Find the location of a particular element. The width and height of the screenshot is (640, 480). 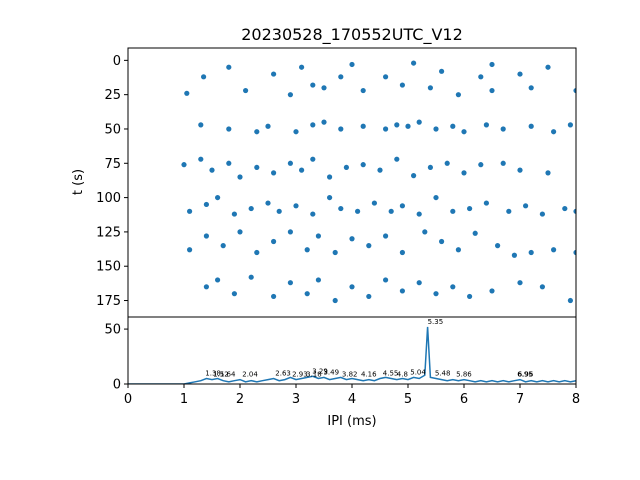

peak-annotation: 3.49 is located at coordinates (331, 372).